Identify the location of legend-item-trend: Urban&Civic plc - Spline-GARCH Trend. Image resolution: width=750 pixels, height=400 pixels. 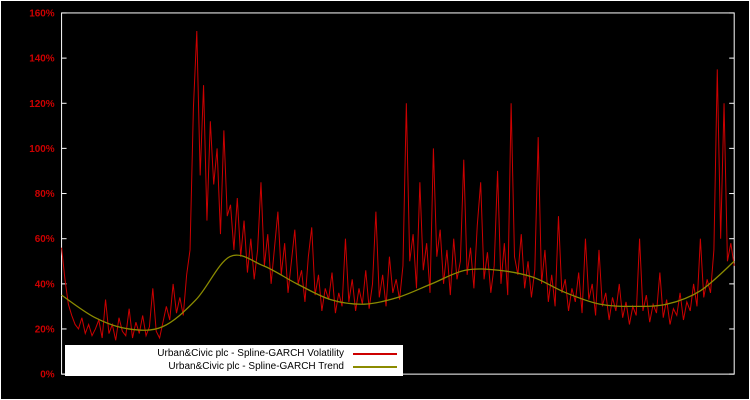
(233, 366).